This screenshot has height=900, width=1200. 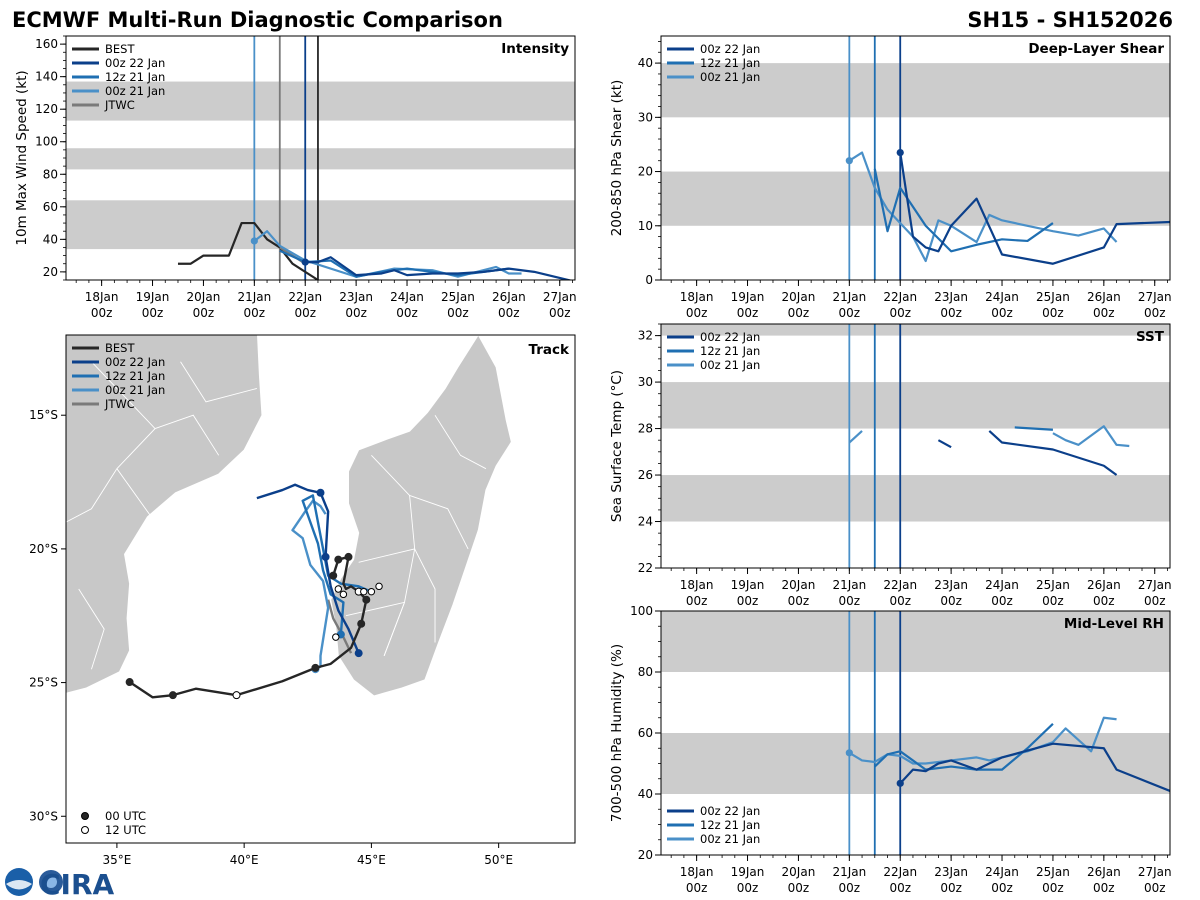 I want to click on intensity-x-tick-label: 19Jan 00z, so click(x=153, y=305).